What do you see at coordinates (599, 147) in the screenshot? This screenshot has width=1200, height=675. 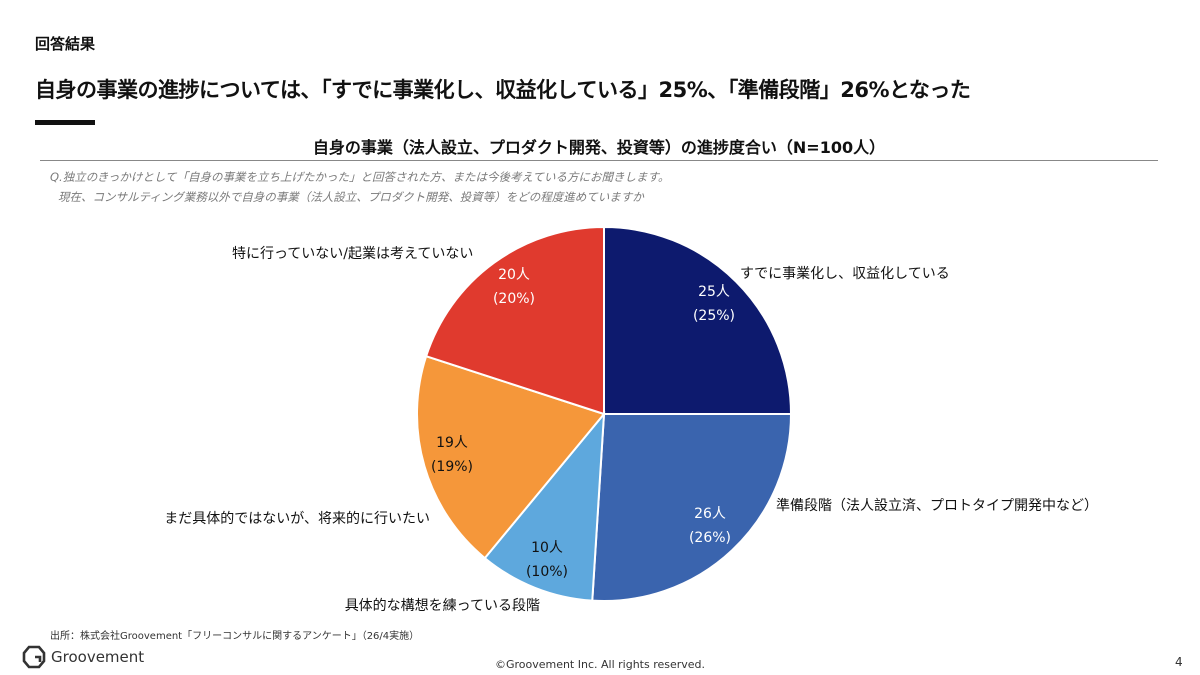 I see `chart-title: 自身の事業（法人設立、プロダクト開発、投資等）の進捗度合い（N=100人）` at bounding box center [599, 147].